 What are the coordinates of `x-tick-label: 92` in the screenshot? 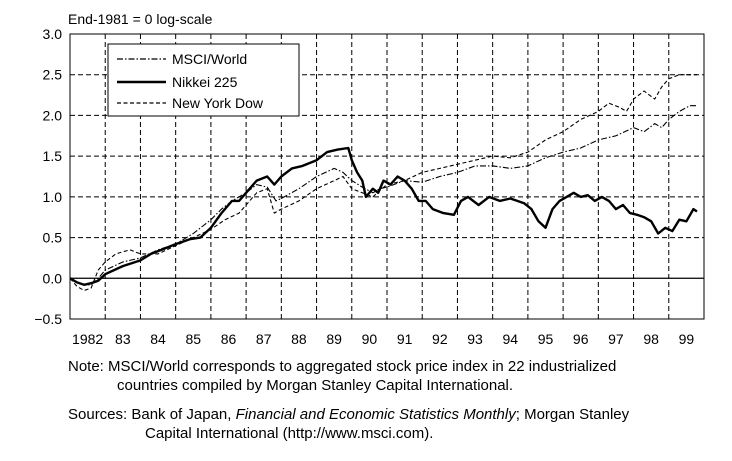 It's located at (440, 339).